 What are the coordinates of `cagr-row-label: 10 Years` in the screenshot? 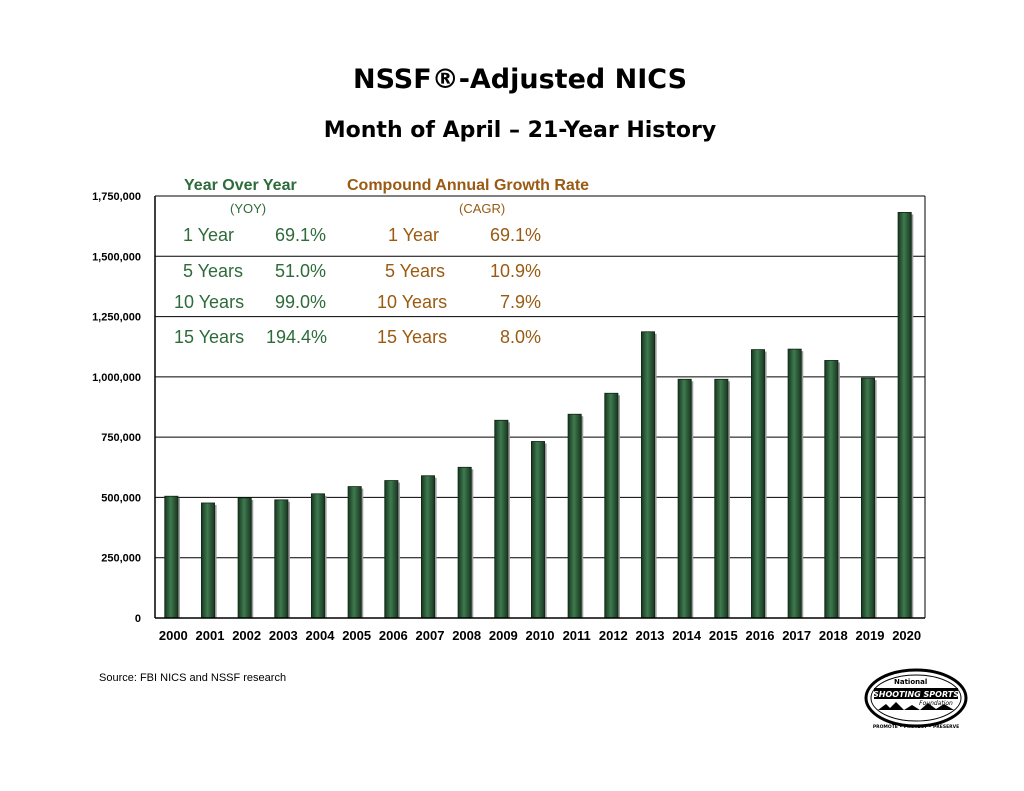 It's located at (412, 302).